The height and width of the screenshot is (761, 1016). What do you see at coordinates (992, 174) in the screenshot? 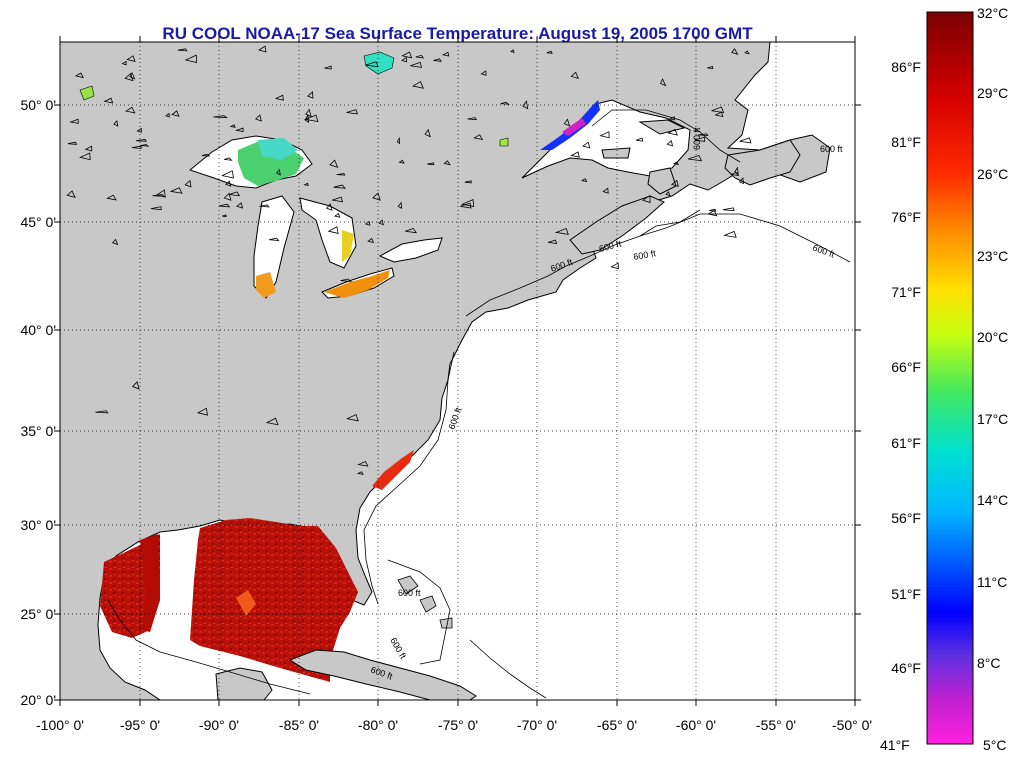
I see `celsius-label: 26°C` at bounding box center [992, 174].